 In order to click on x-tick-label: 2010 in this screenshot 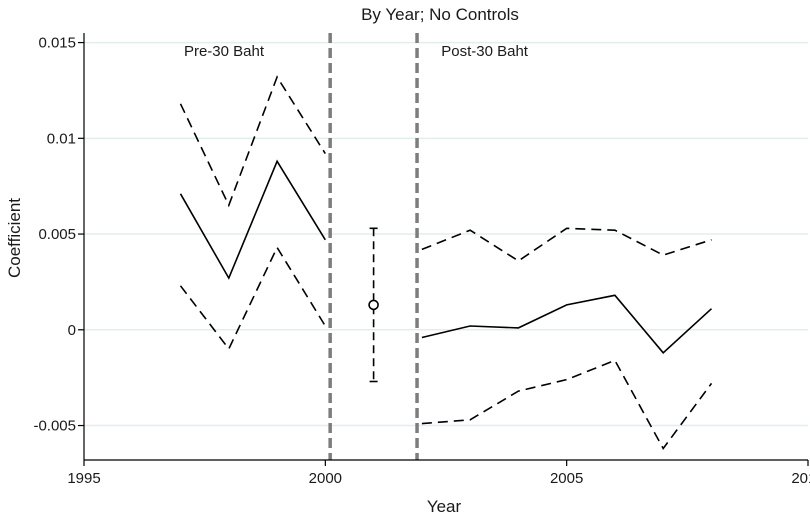, I will do `click(800, 478)`.